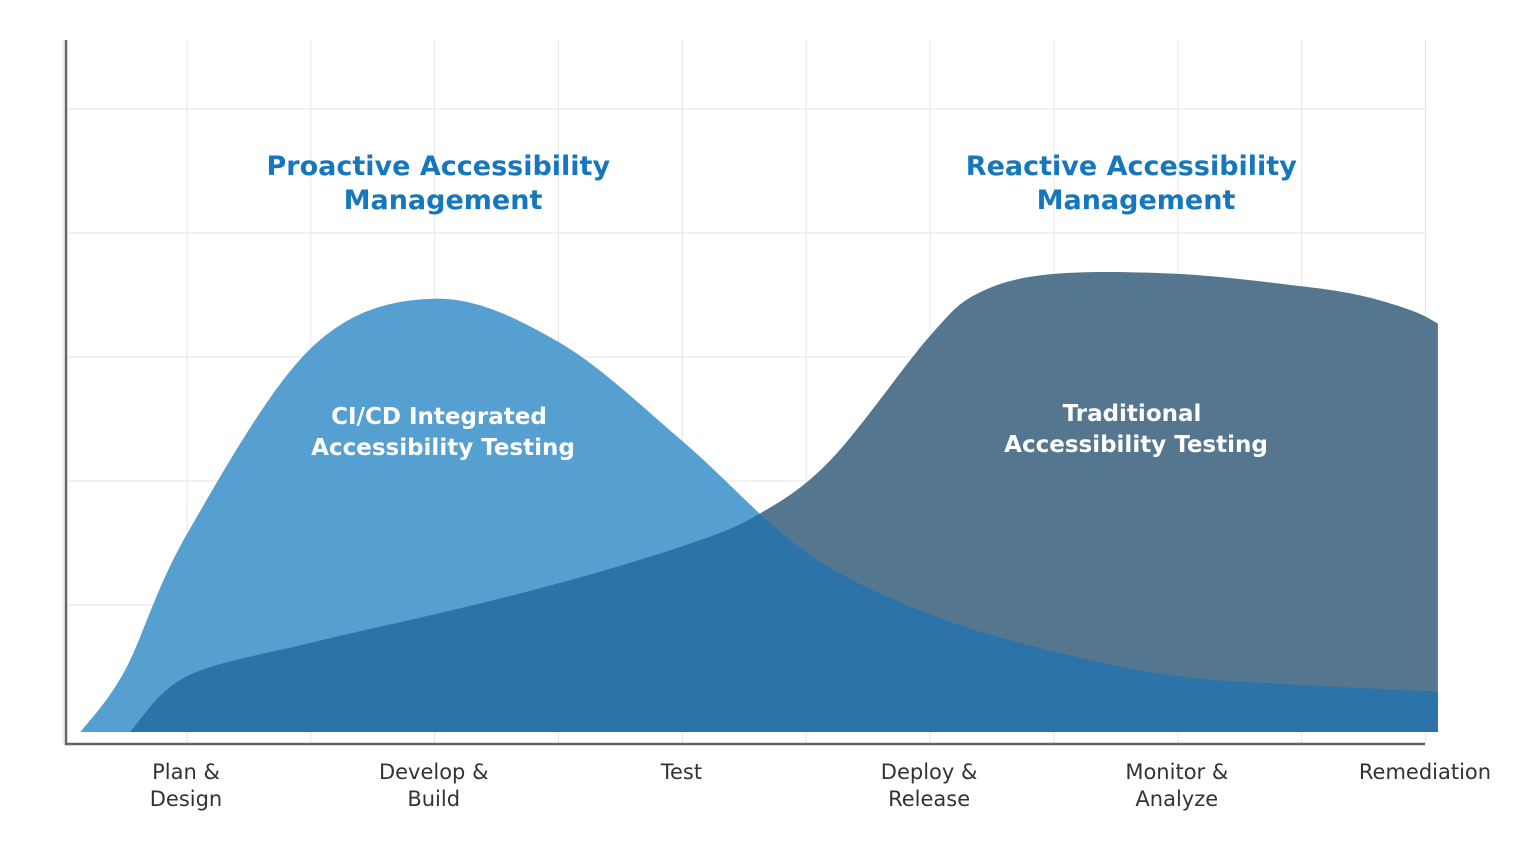 The height and width of the screenshot is (843, 1536). I want to click on x-tick-label-line: Analyze, so click(1176, 799).